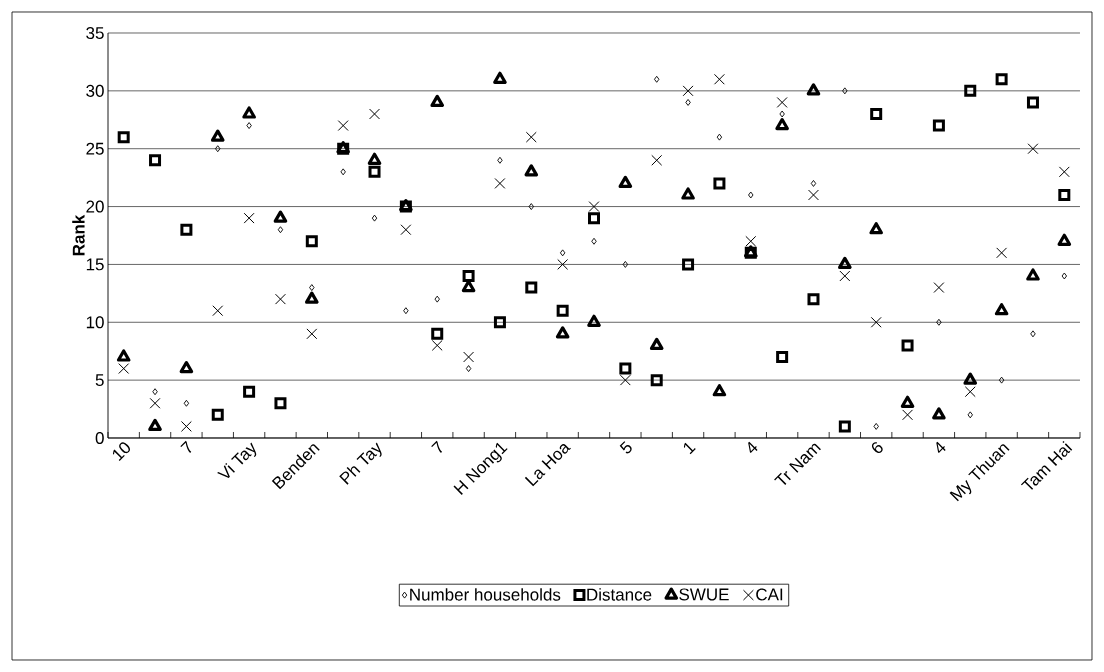 Image resolution: width=1104 pixels, height=672 pixels. What do you see at coordinates (99, 438) in the screenshot?
I see `y-tick-label: 0` at bounding box center [99, 438].